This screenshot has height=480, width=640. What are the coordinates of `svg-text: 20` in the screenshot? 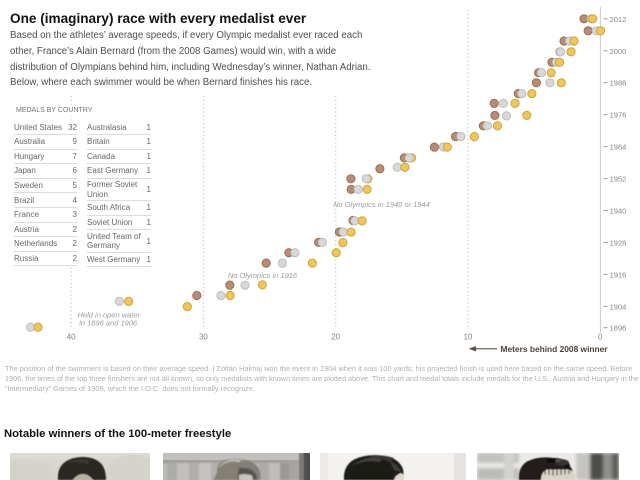 It's located at (335, 337).